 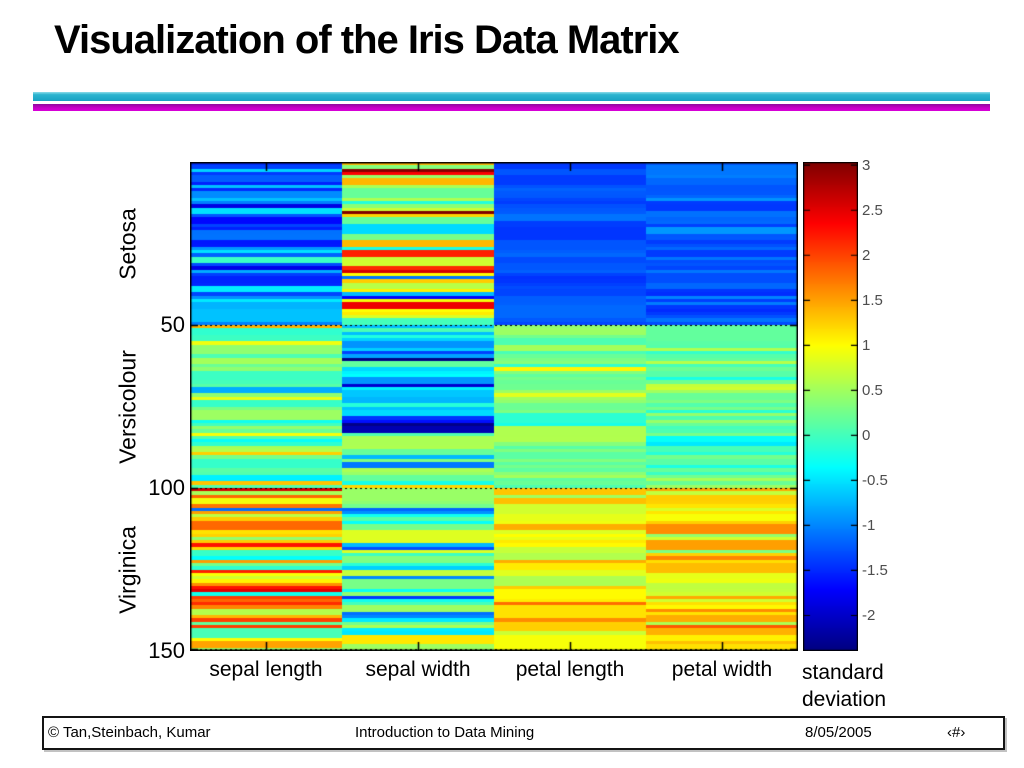 I want to click on colorbar-tick-label--0.5: -0.5, so click(x=875, y=480).